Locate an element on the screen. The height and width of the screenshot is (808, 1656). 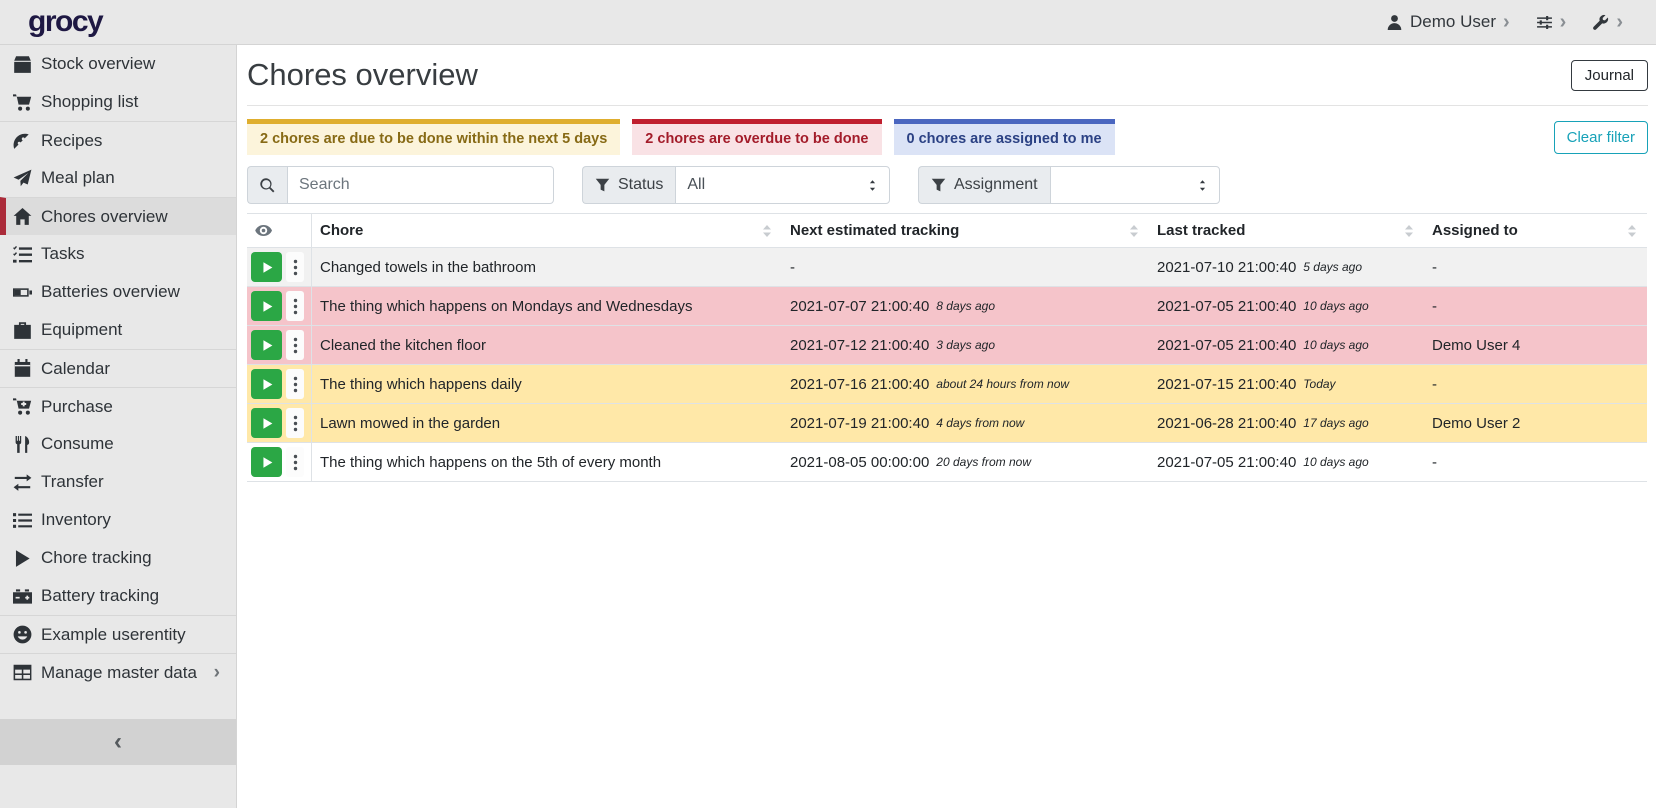
next-tracking-value: 2021-07-16 21:00:40 is located at coordinates (860, 384).